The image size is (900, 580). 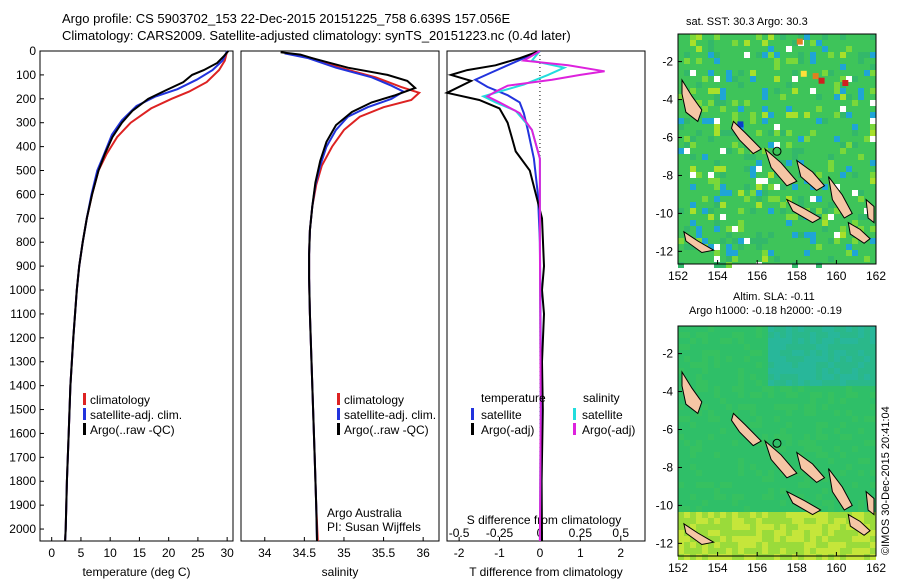 I want to click on map-frame, so click(x=777, y=149).